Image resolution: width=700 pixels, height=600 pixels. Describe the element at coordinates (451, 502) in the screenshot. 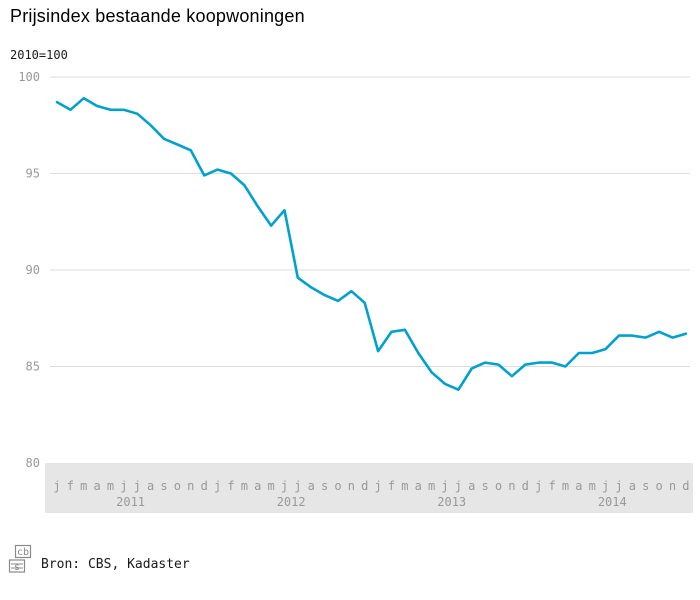

I see `year-label: 2013` at that location.